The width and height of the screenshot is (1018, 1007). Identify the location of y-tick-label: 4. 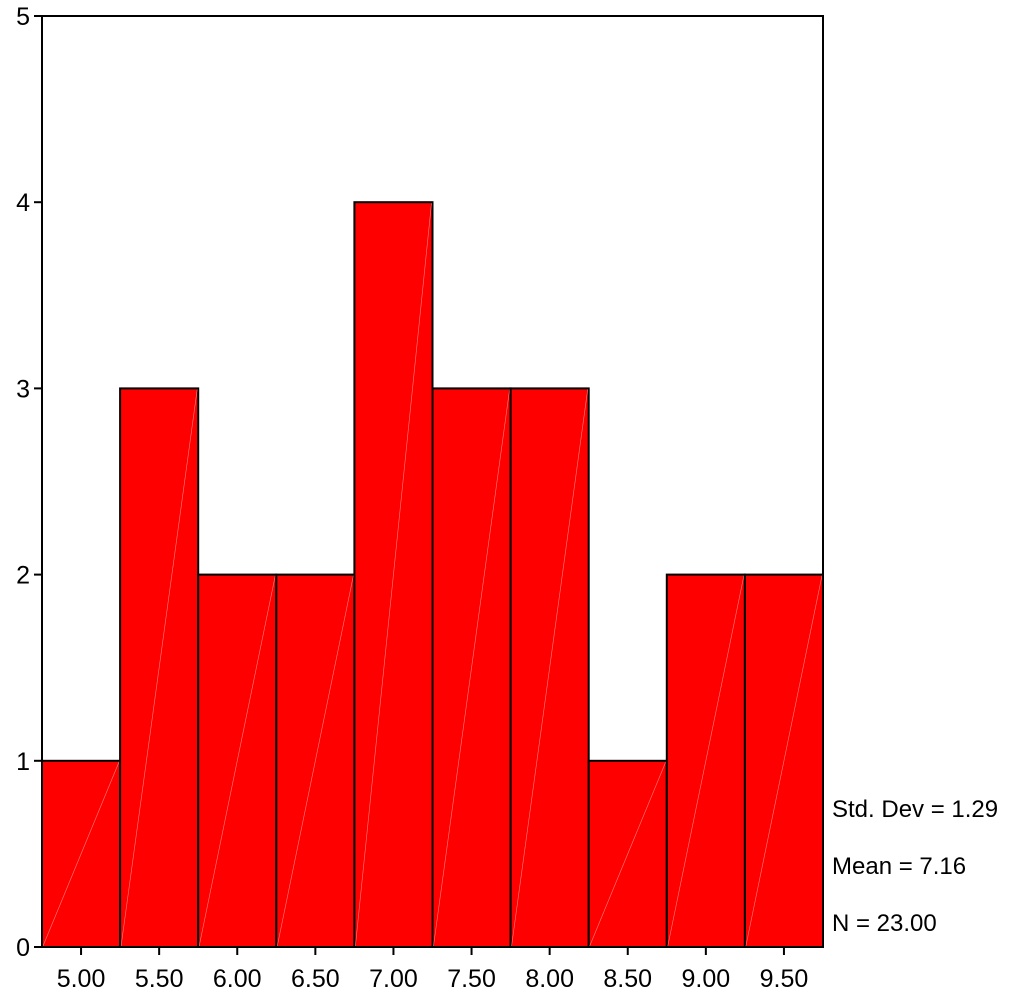
(23, 203).